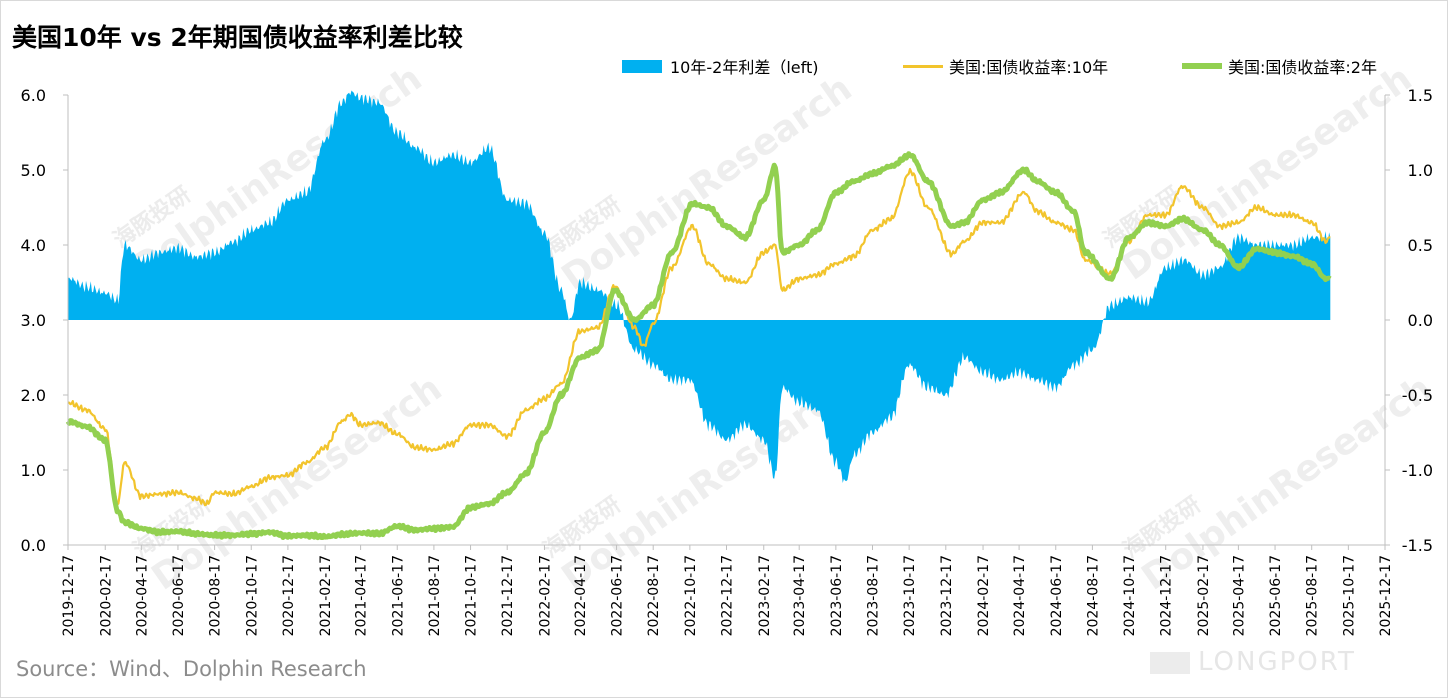  I want to click on y-left-tick-label: 5.0, so click(33, 170).